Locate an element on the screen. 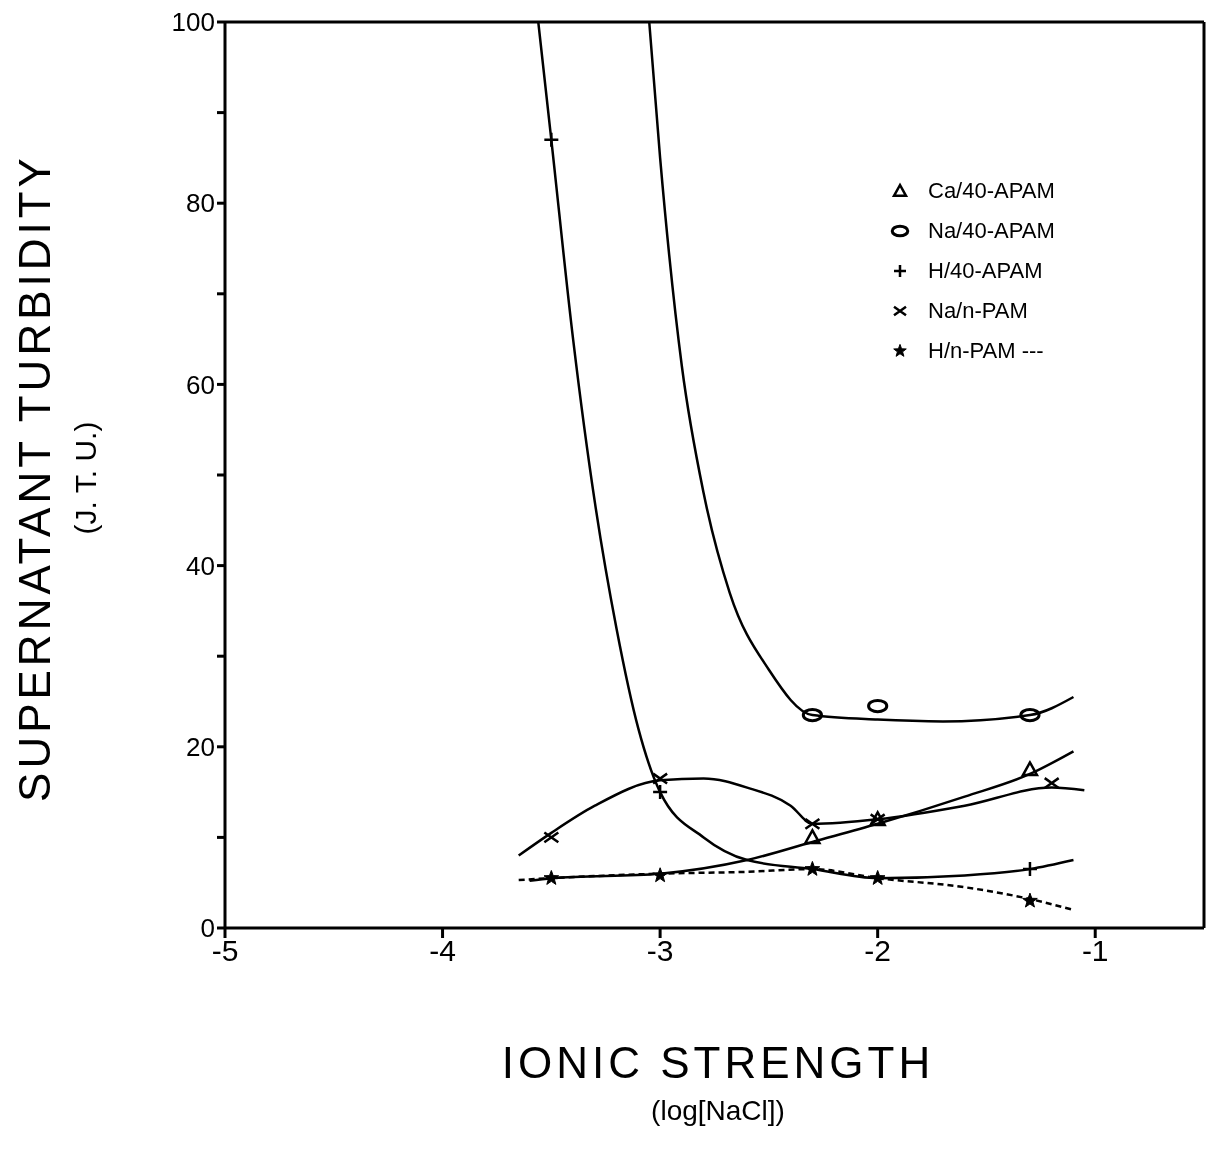 The width and height of the screenshot is (1214, 1175). y-tick-label: 40 is located at coordinates (200, 565).